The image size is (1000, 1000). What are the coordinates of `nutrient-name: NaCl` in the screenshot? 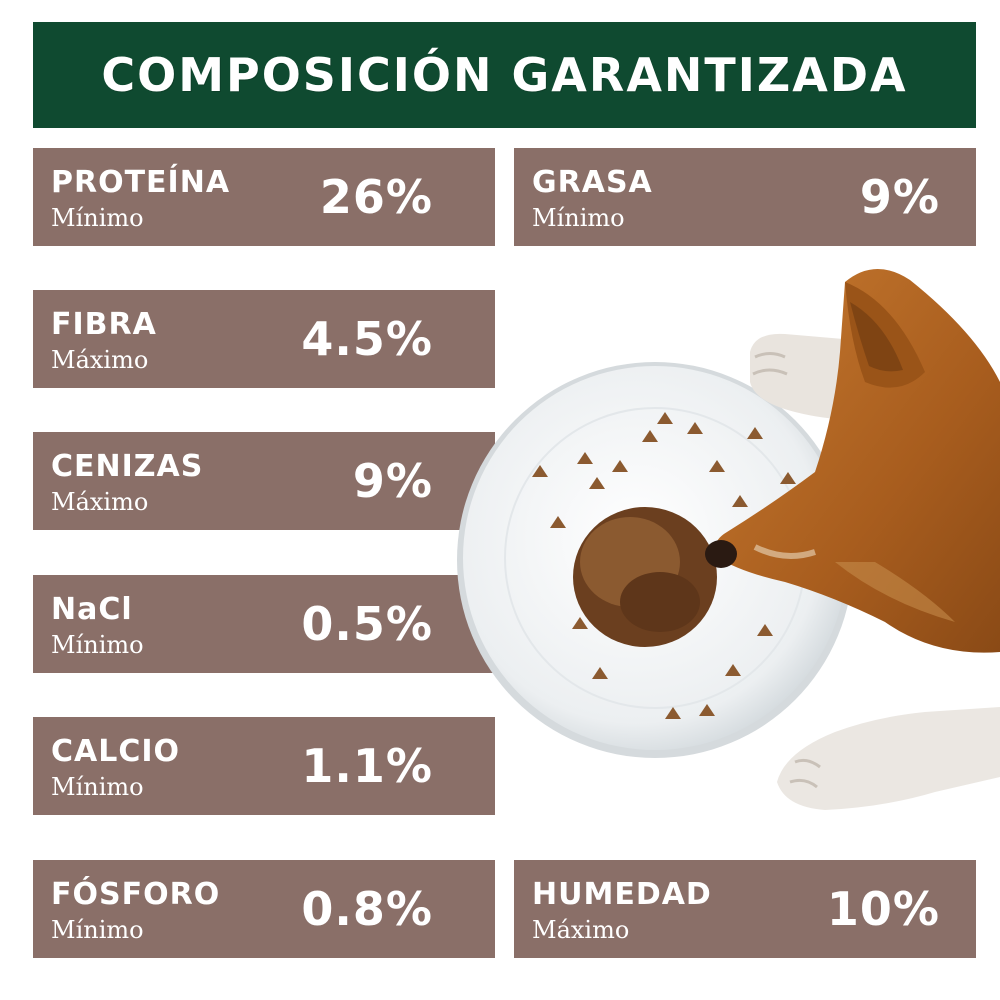 It's located at (92, 609).